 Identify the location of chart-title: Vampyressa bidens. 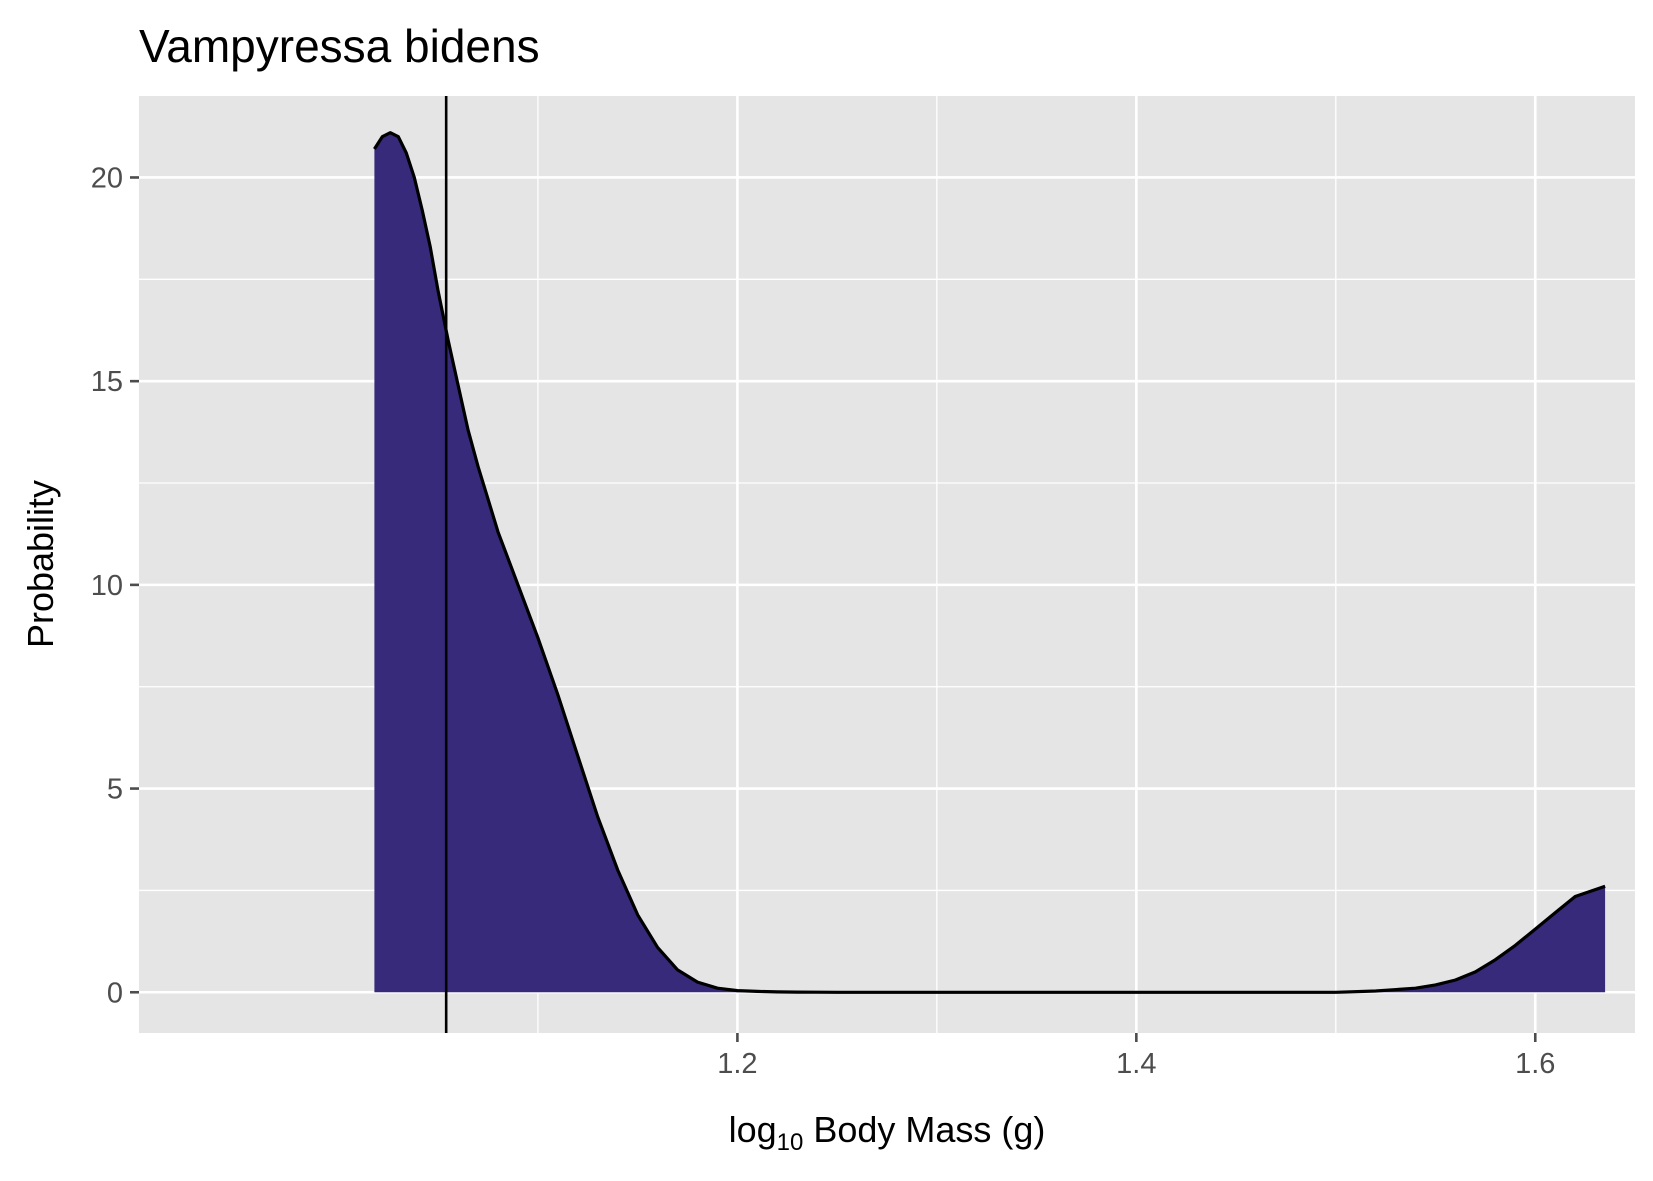
(339, 46).